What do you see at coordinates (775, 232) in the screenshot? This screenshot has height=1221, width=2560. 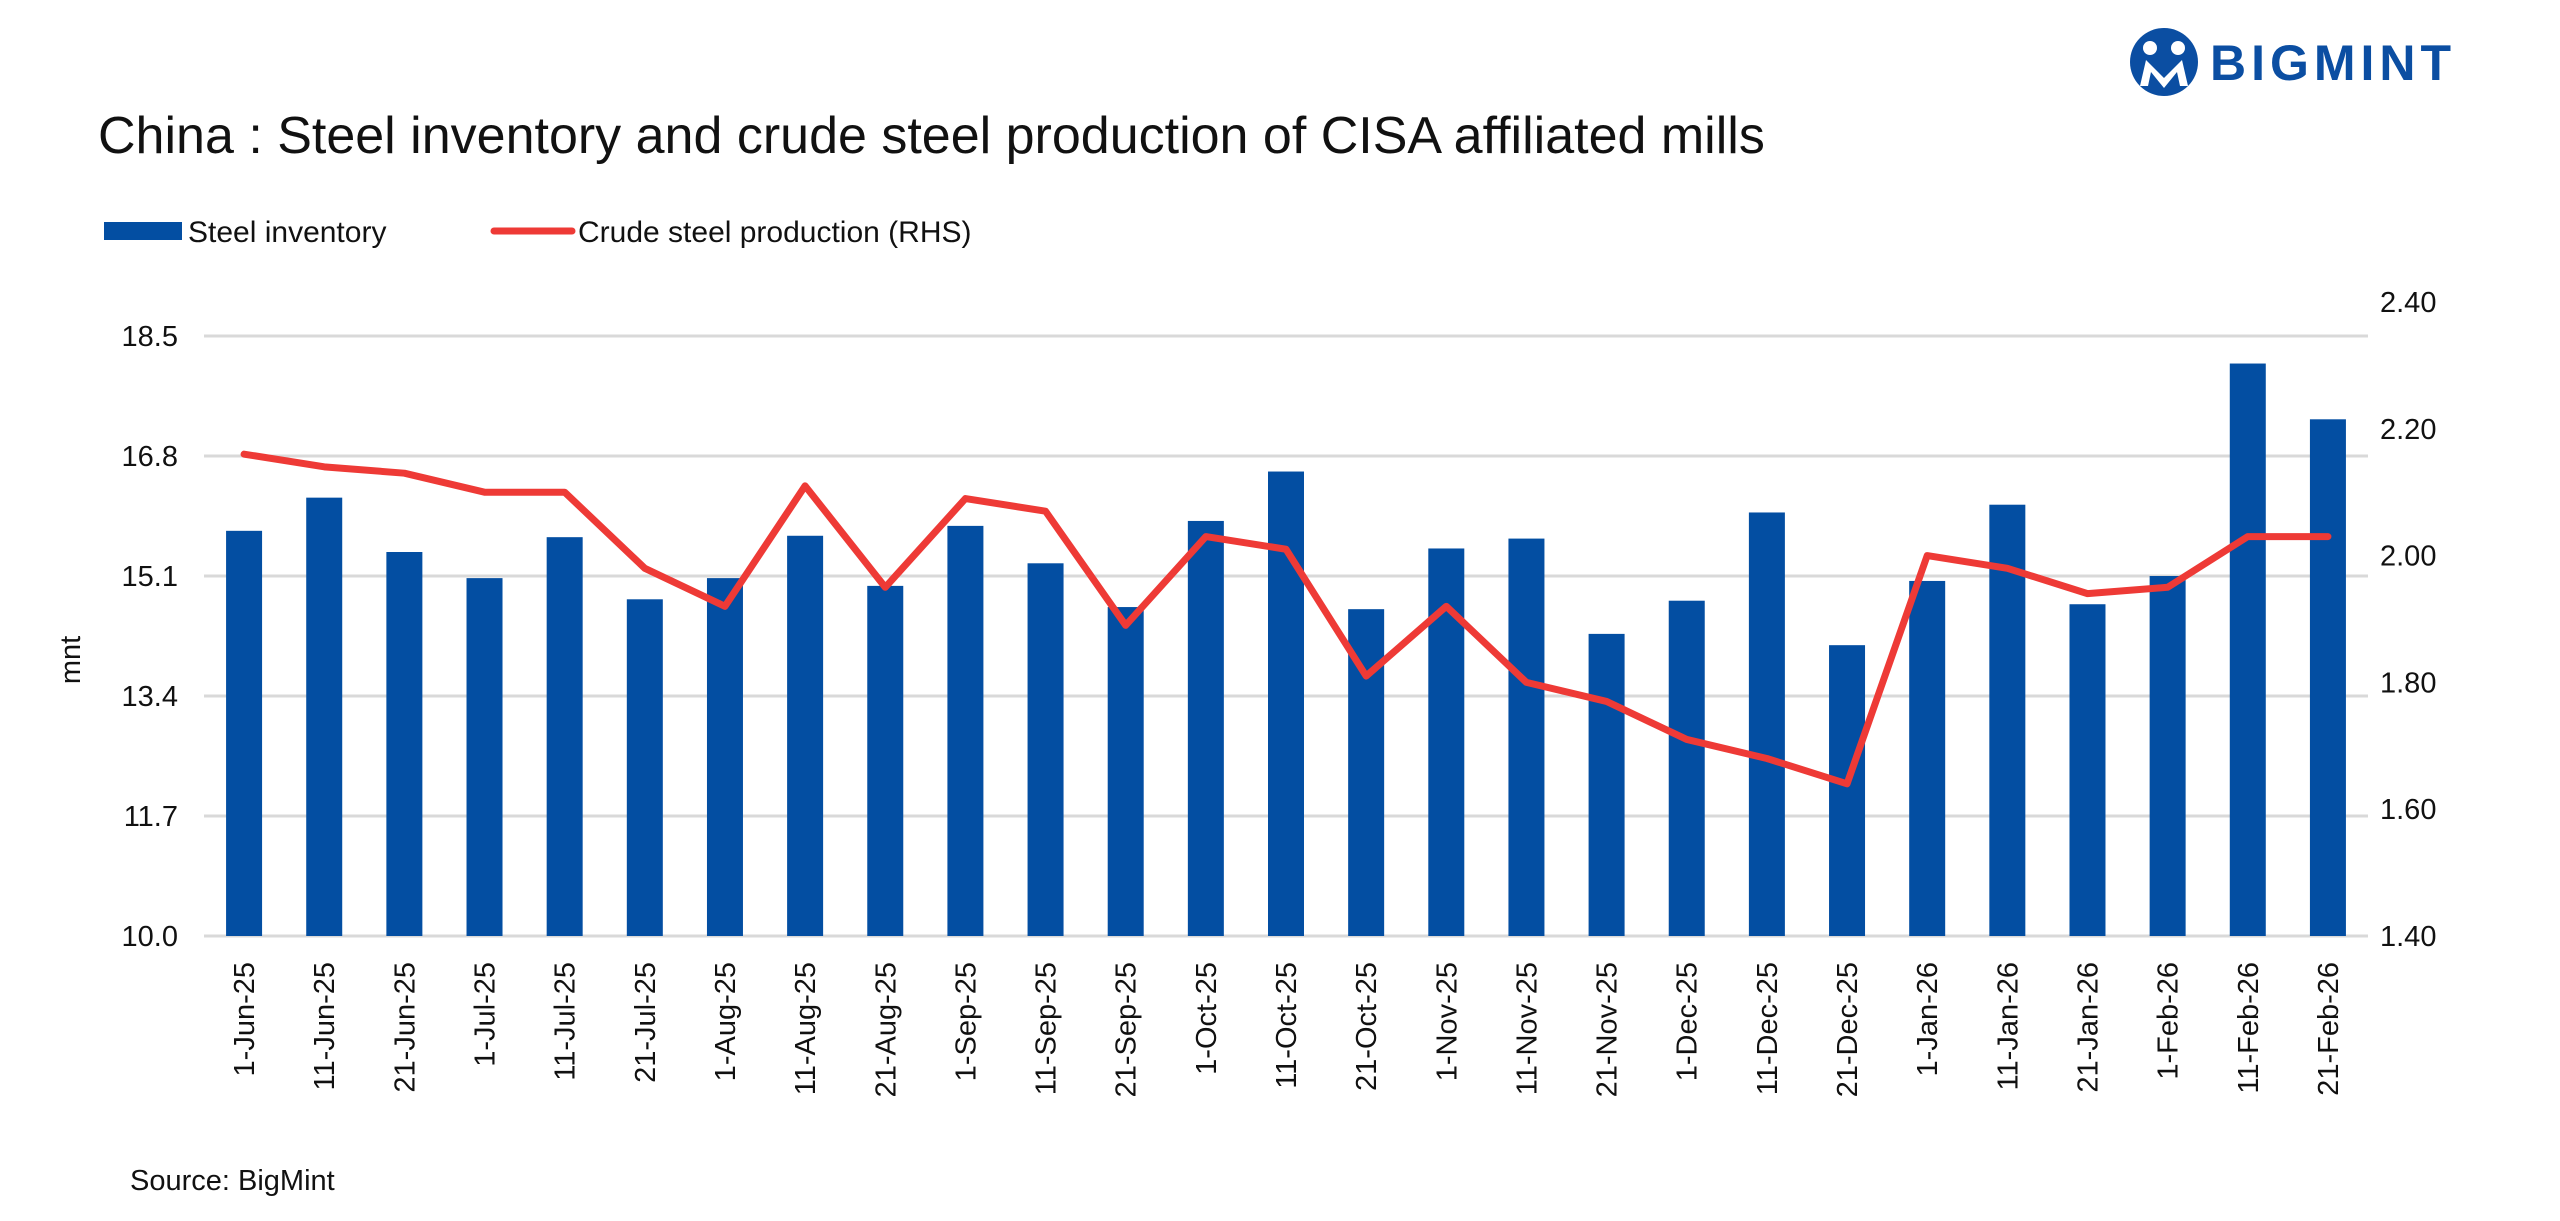 I see `legend-label-line: Crude steel production (RHS)` at bounding box center [775, 232].